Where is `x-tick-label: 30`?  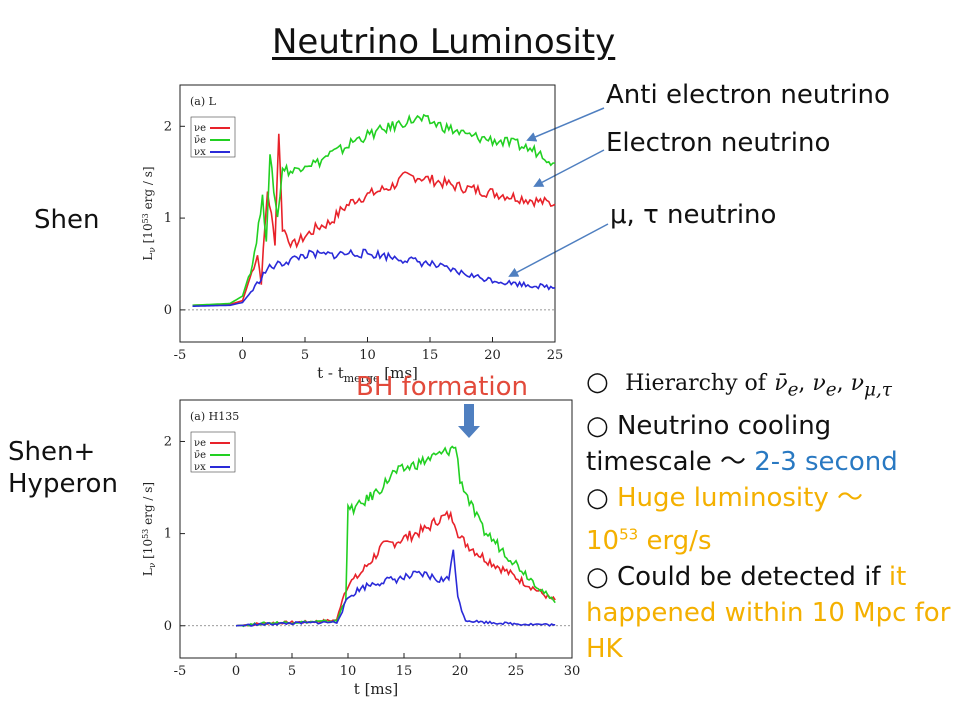
x-tick-label: 30 is located at coordinates (572, 671).